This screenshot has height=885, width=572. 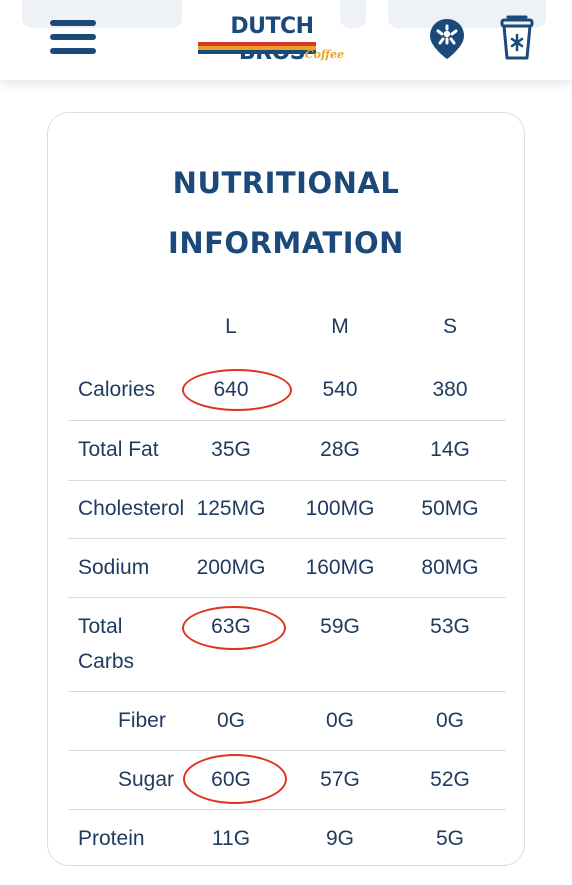 What do you see at coordinates (235, 779) in the screenshot?
I see `highlight-circle-sugar` at bounding box center [235, 779].